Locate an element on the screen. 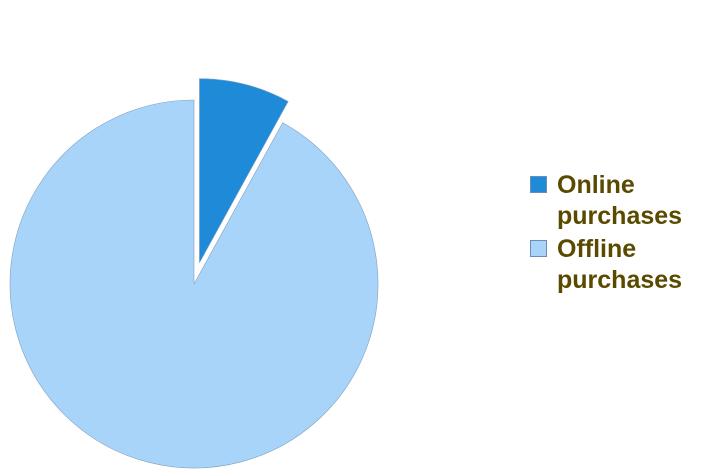  legend-label-offline: Offline purchases is located at coordinates (620, 264).